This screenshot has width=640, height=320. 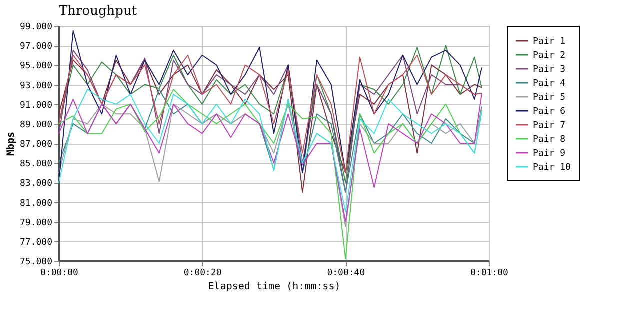 I want to click on legend-label: Pair 7, so click(x=549, y=126).